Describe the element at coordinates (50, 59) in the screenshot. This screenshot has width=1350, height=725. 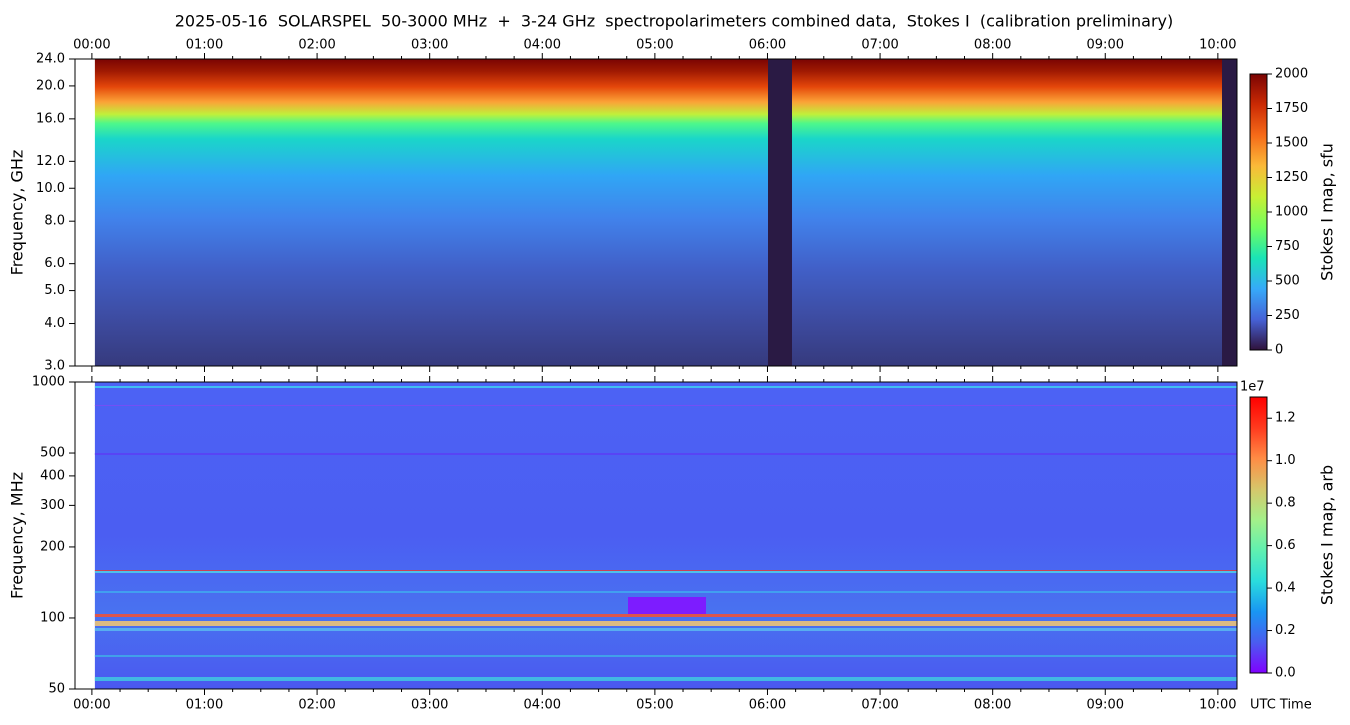
I see `y-tick-label: 24.0` at that location.